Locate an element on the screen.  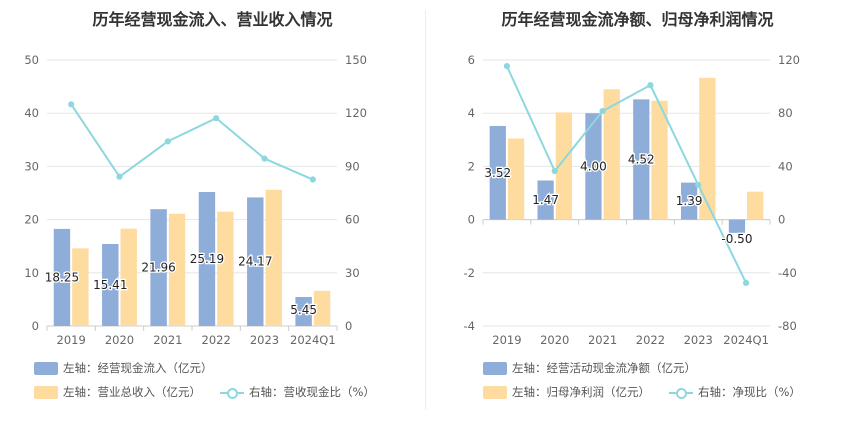
legend-item-net-cash-ratio: 右轴：净现比（%） is located at coordinates (735, 392).